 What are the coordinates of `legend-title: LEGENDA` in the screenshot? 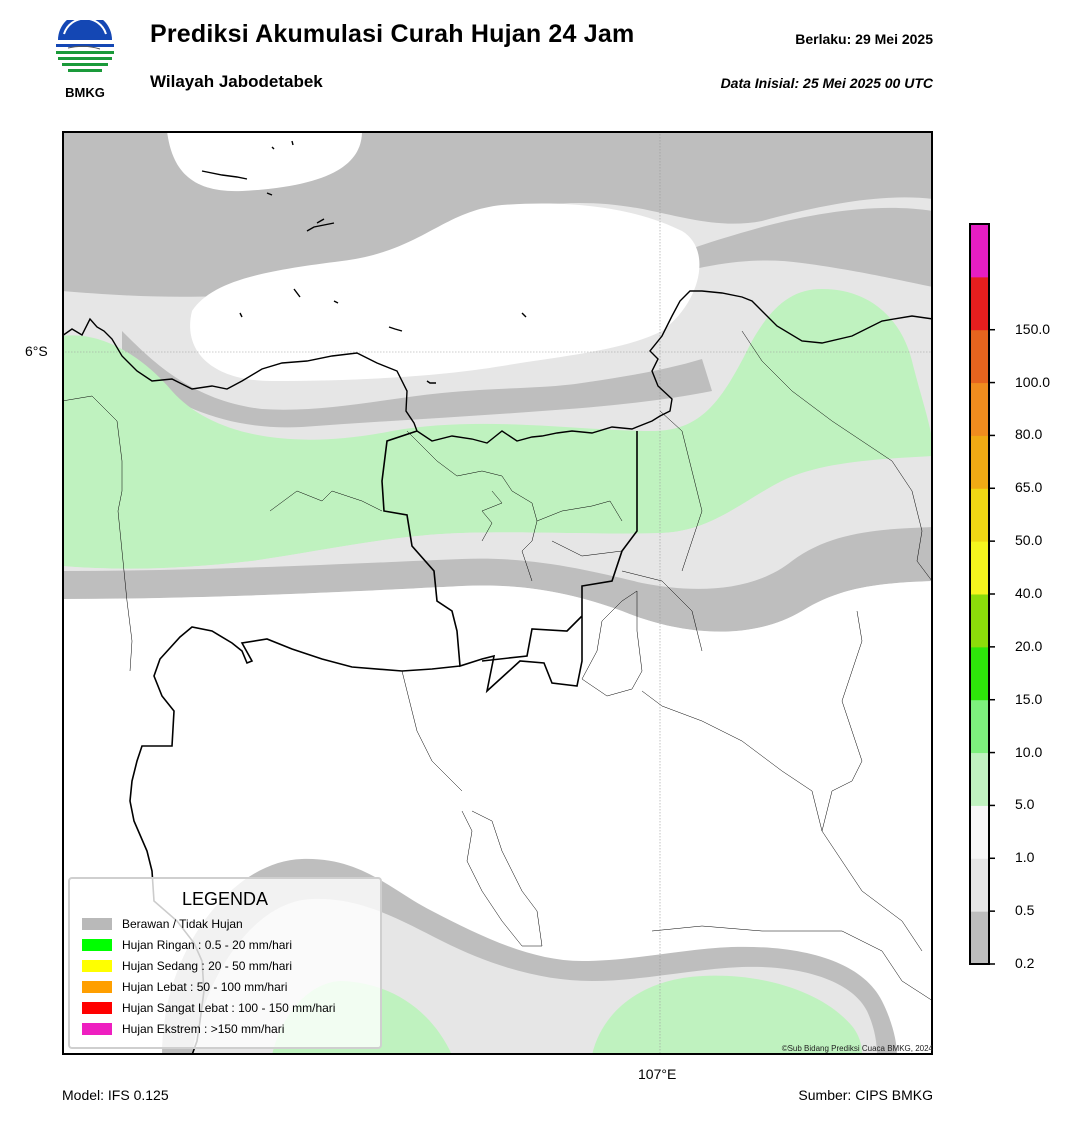 It's located at (225, 899).